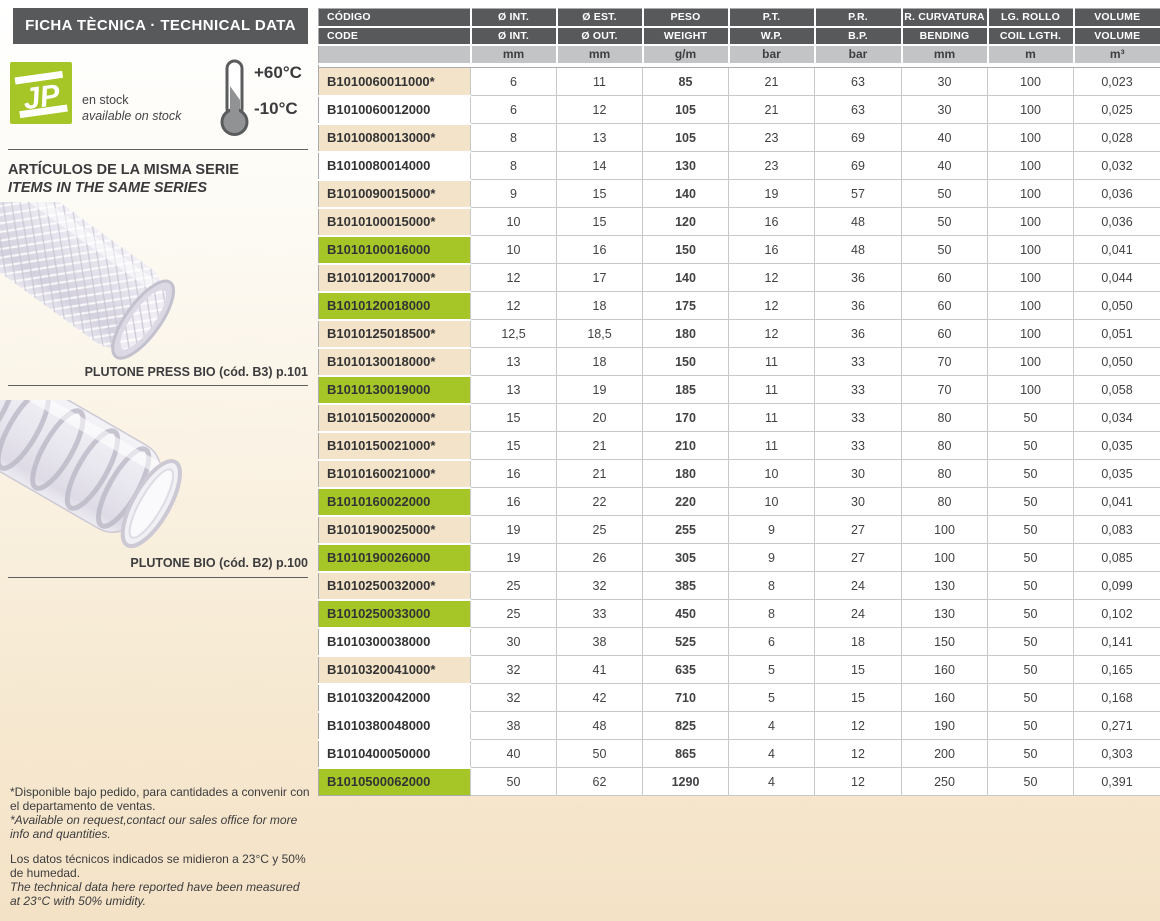 The width and height of the screenshot is (1160, 921). I want to click on stock-availability: en stock available on stock, so click(131, 108).